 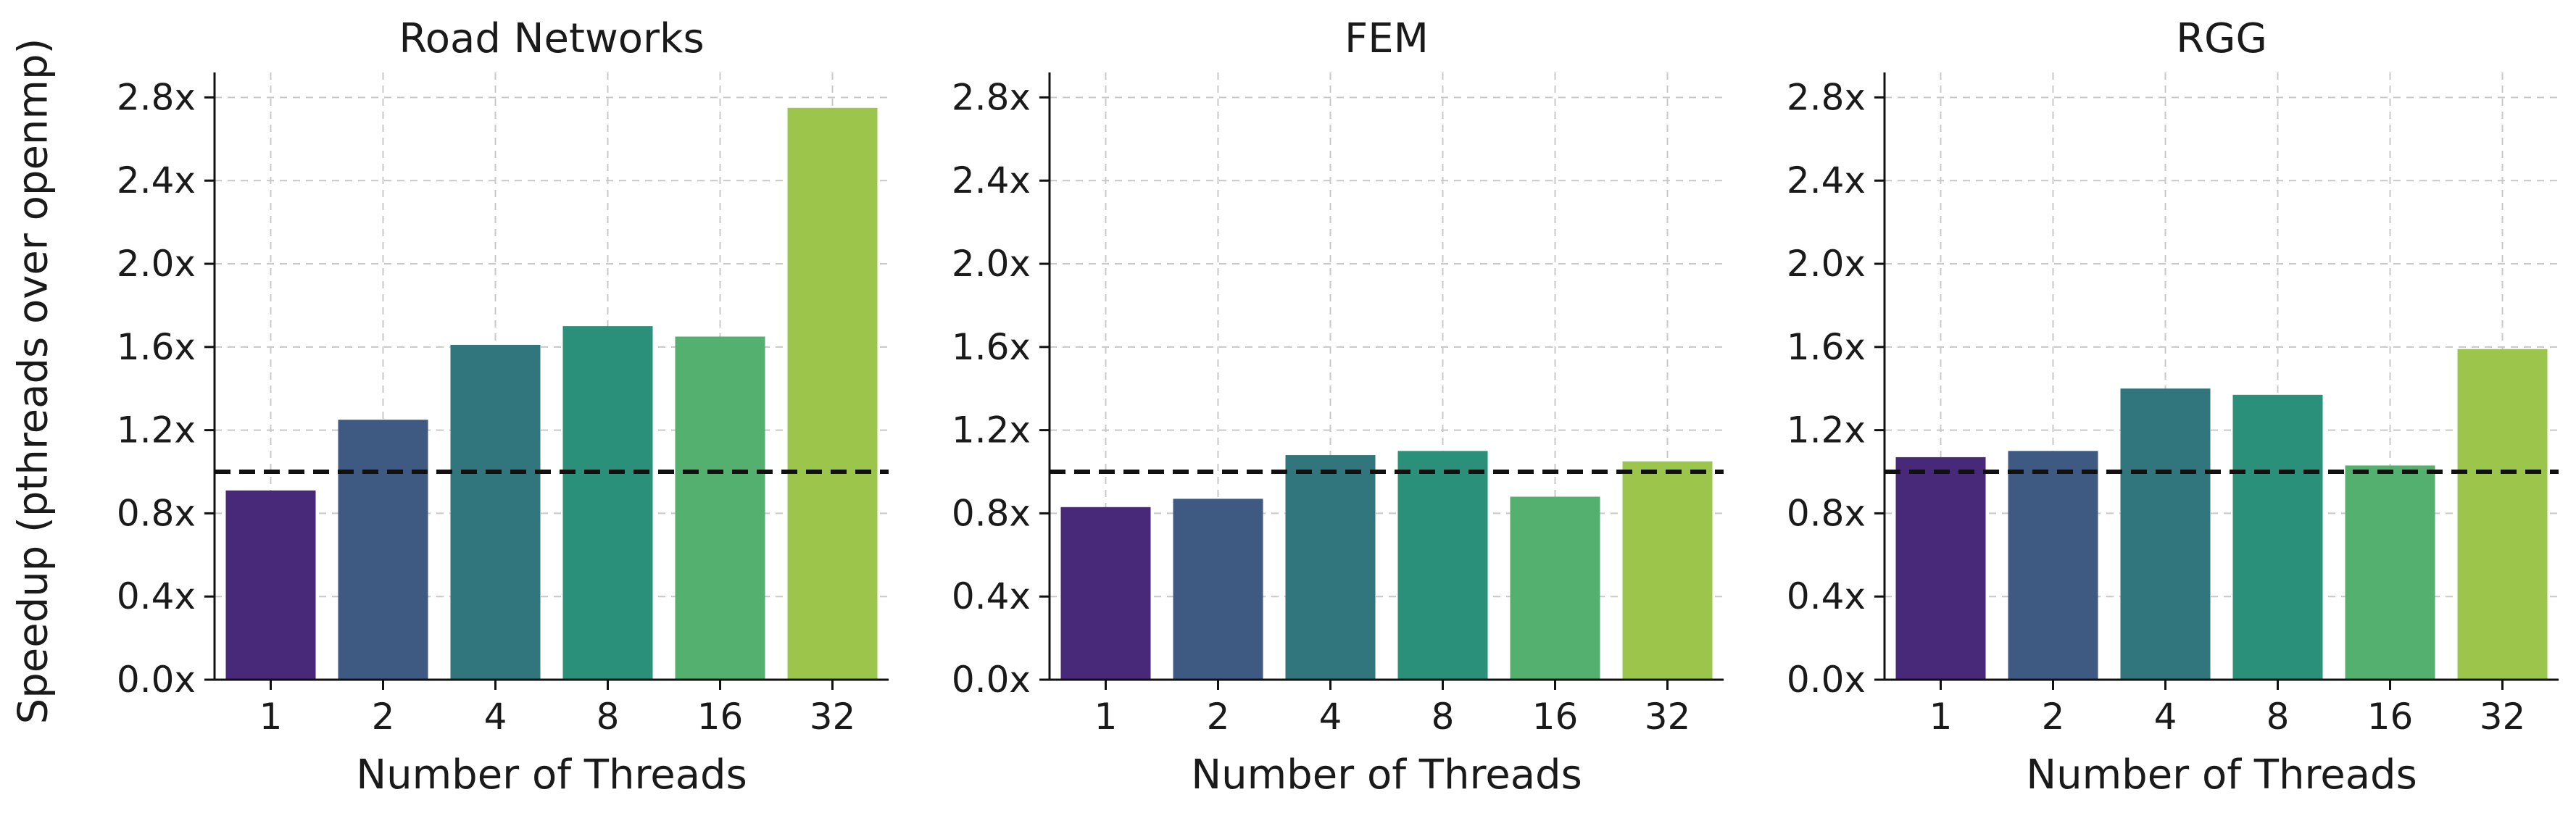 What do you see at coordinates (33, 381) in the screenshot?
I see `y-axis-label: Speedup (pthreads over openmp)` at bounding box center [33, 381].